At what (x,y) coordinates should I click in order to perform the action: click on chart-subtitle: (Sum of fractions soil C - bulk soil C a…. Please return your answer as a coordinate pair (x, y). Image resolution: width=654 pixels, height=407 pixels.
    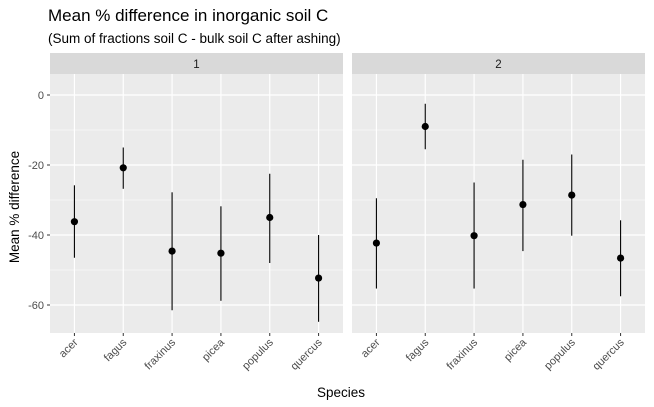
    Looking at the image, I should click on (194, 38).